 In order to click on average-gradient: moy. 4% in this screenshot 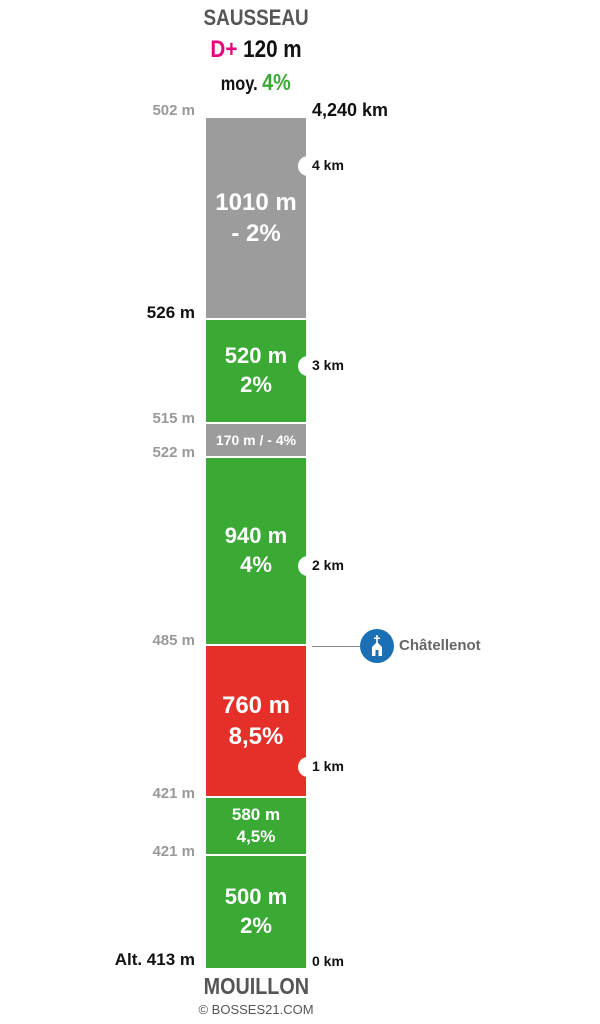, I will do `click(256, 82)`.